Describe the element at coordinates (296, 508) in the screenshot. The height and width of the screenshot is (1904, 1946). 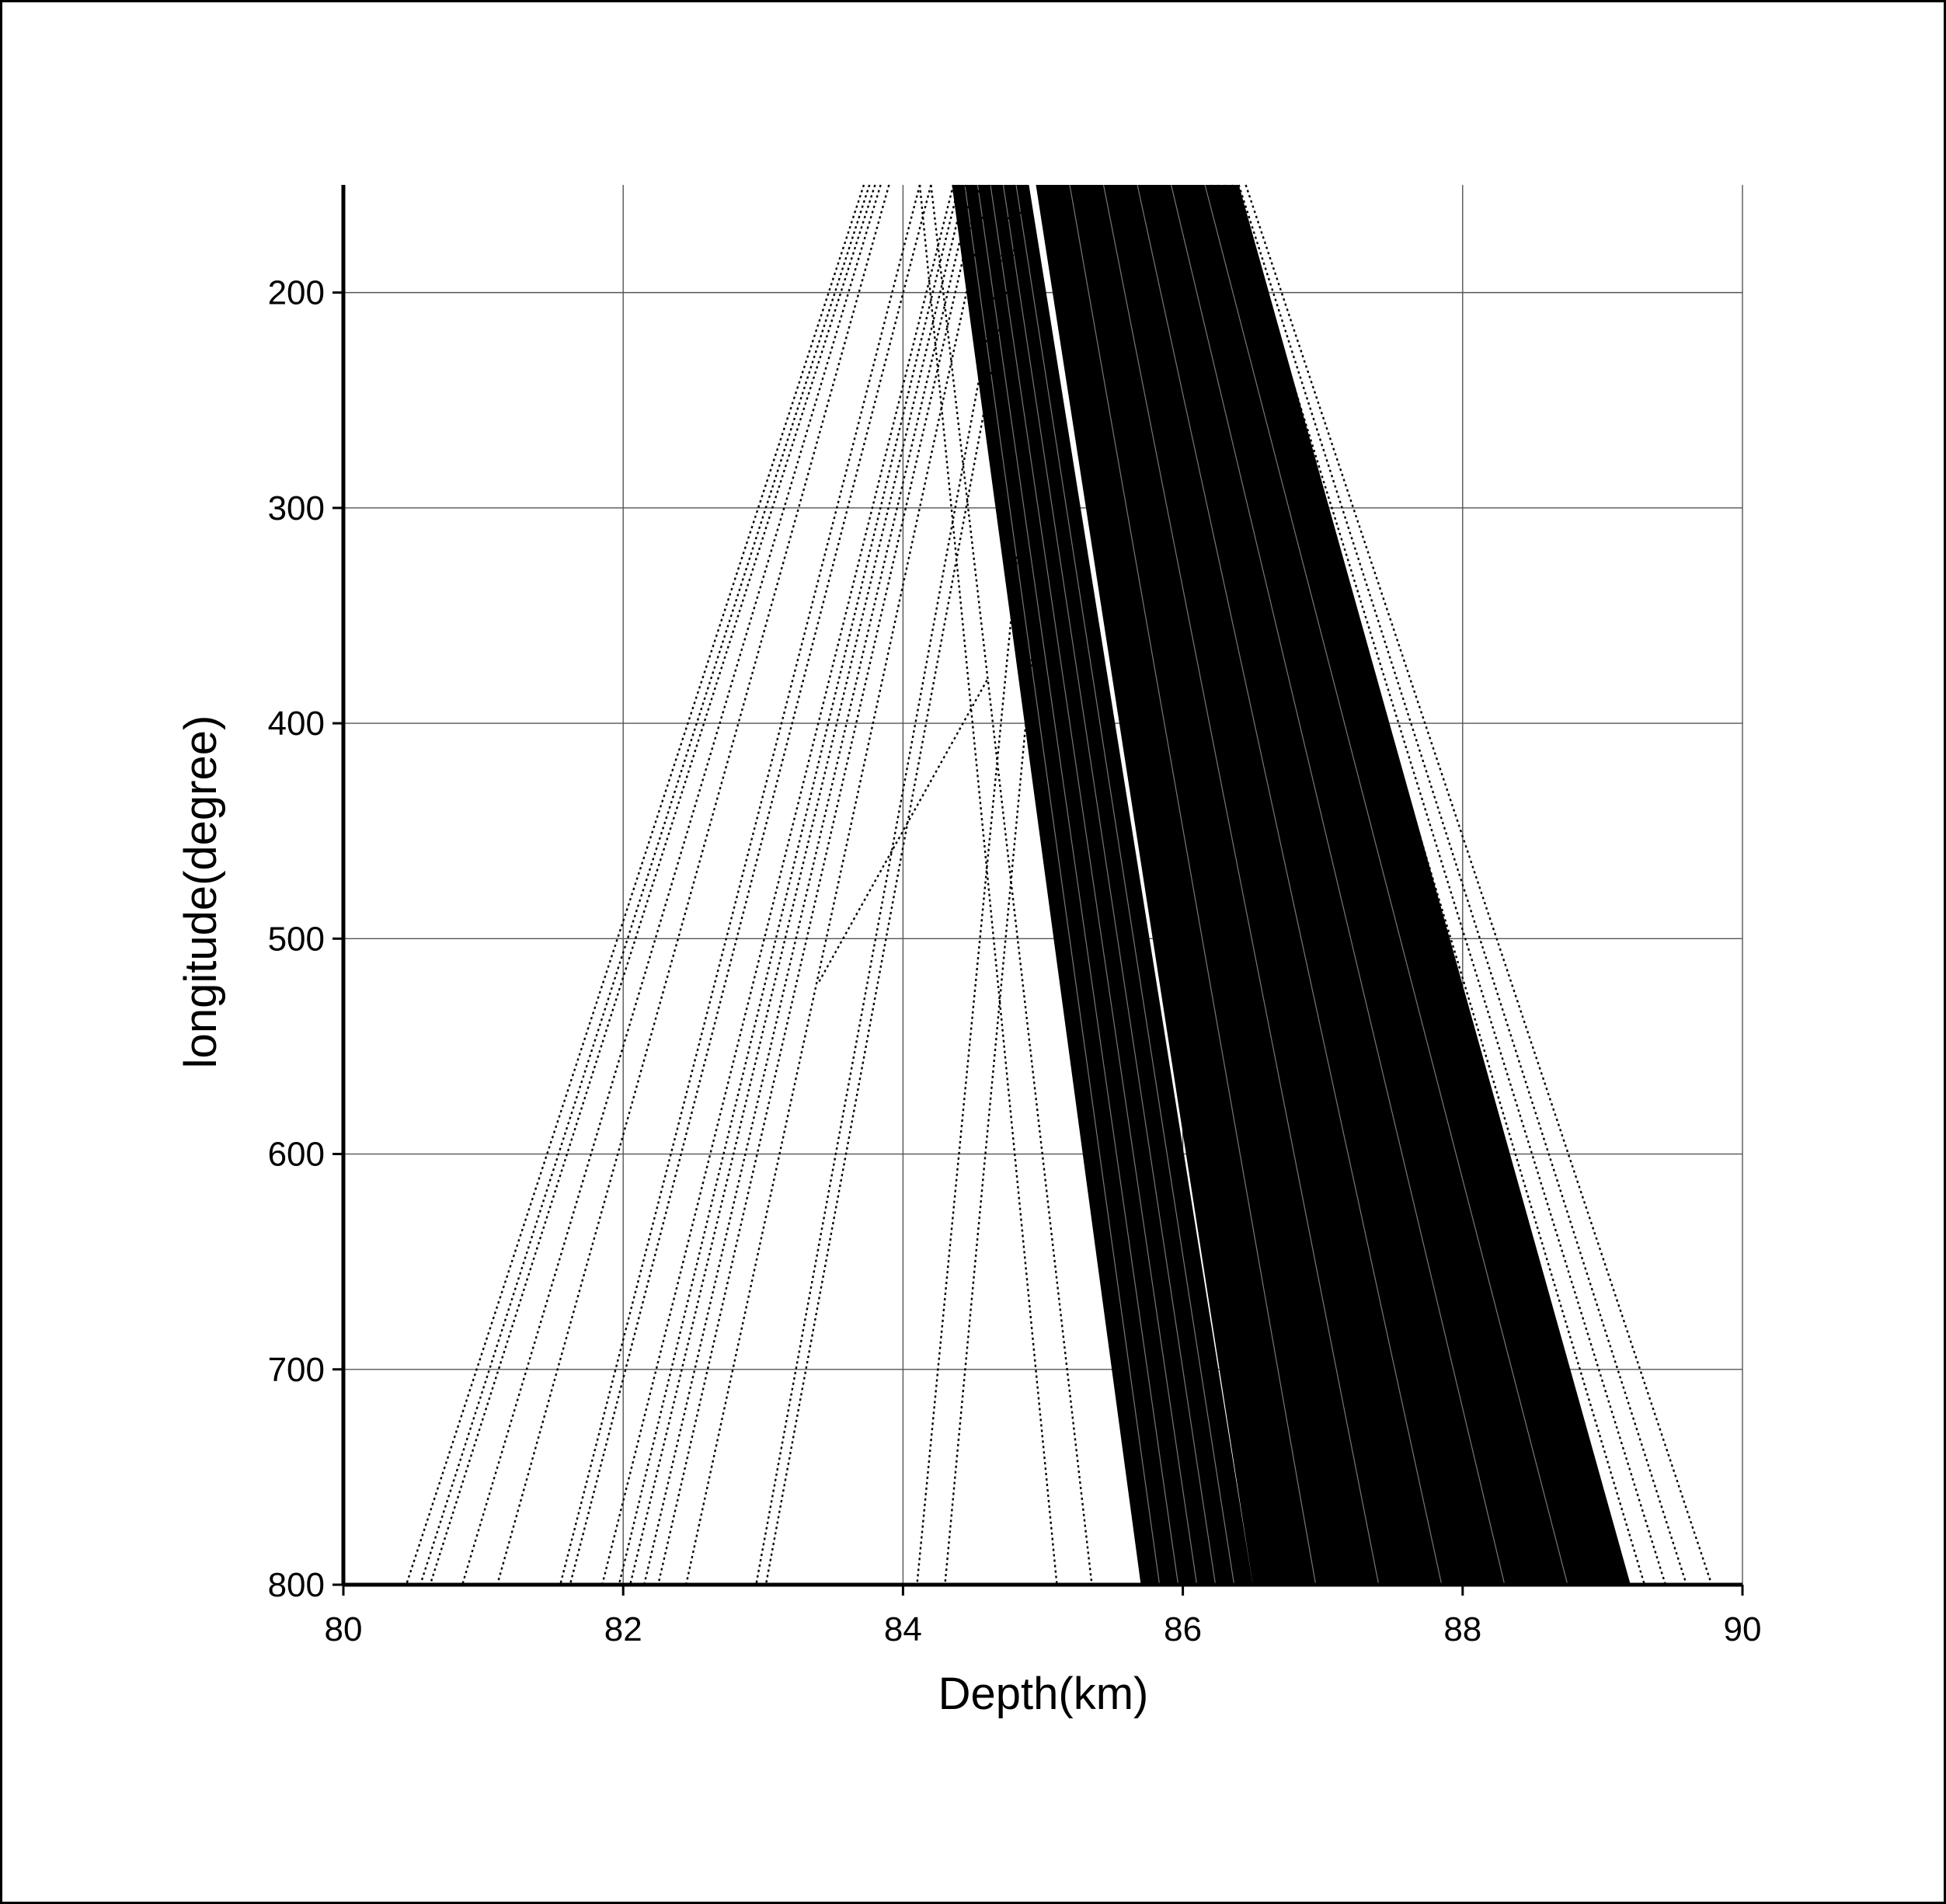
I see `y-tick-label: 300` at that location.